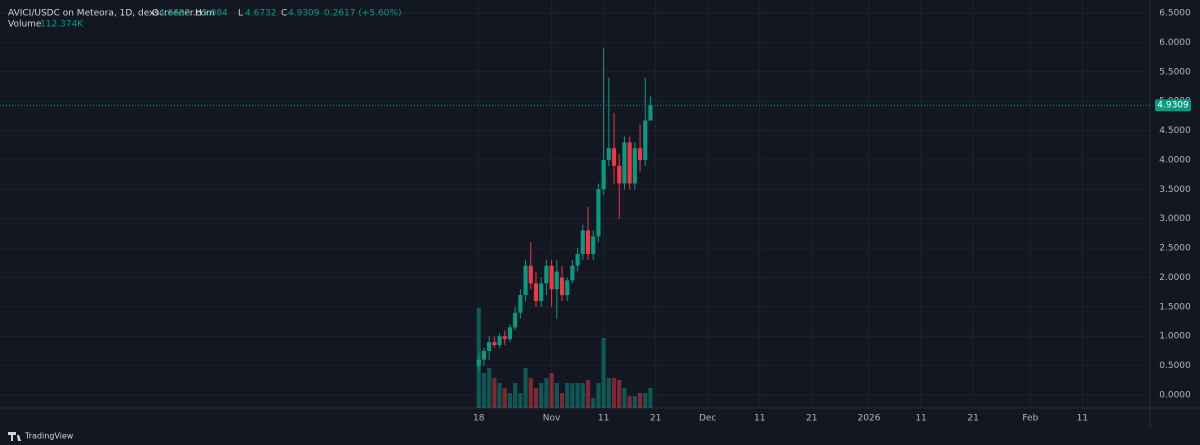 This screenshot has width=1200, height=445. What do you see at coordinates (1175, 278) in the screenshot?
I see `y-tick-label: 2.0000` at bounding box center [1175, 278].